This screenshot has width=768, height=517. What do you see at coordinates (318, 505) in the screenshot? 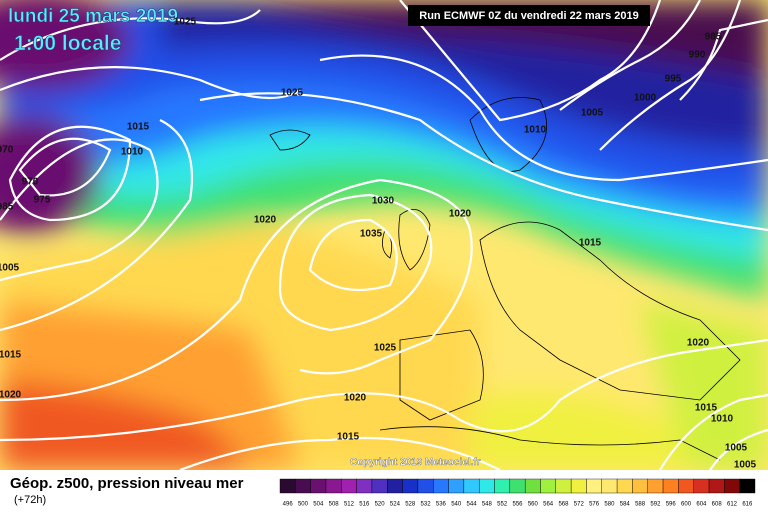
I see `colorbar-label: 504` at bounding box center [318, 505].